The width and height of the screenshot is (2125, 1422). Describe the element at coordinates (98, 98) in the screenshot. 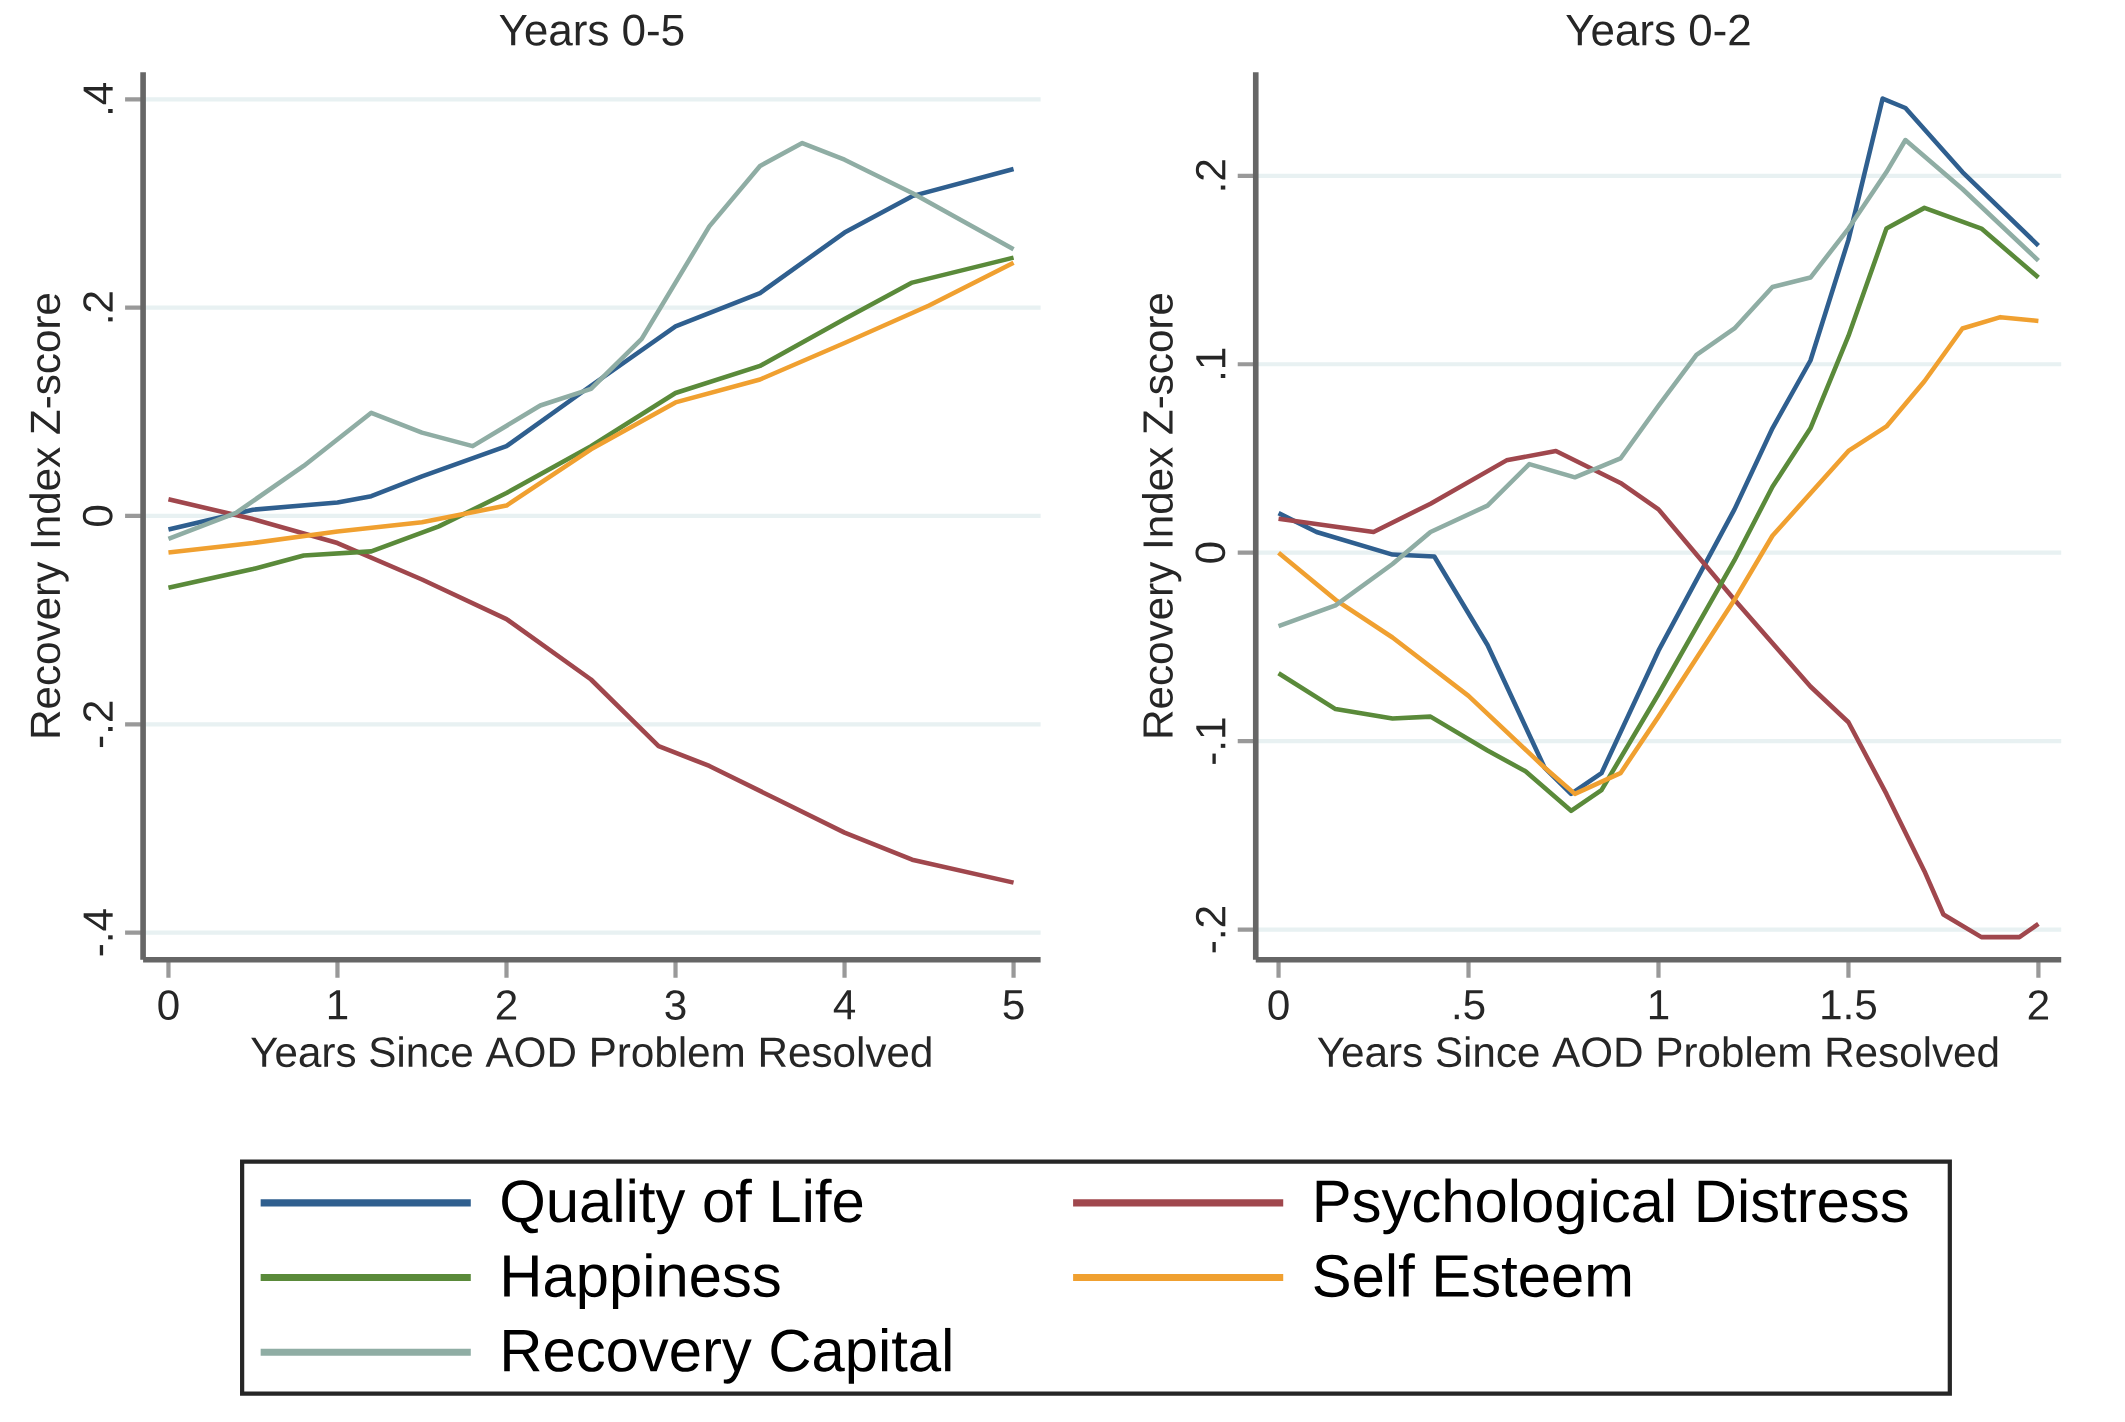

I see `y-tick-label: .4` at that location.